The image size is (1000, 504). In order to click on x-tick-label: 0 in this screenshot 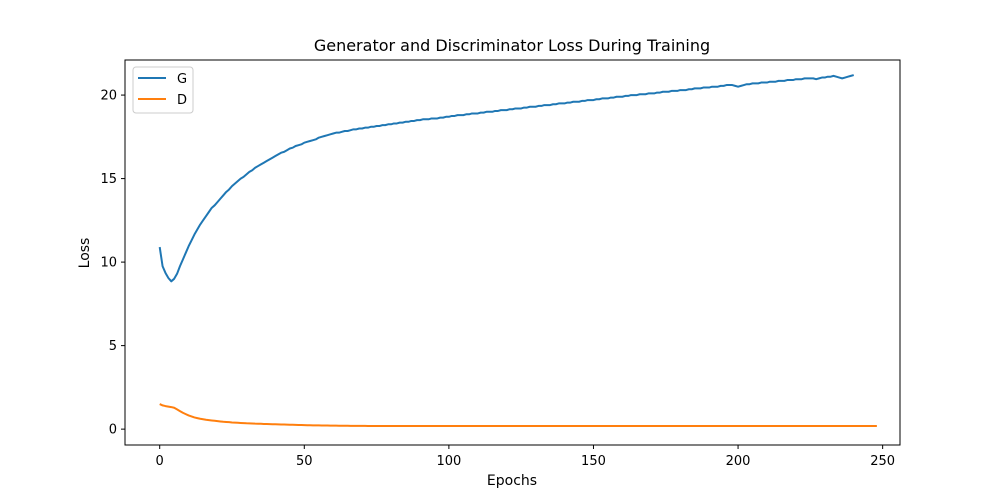, I will do `click(160, 461)`.